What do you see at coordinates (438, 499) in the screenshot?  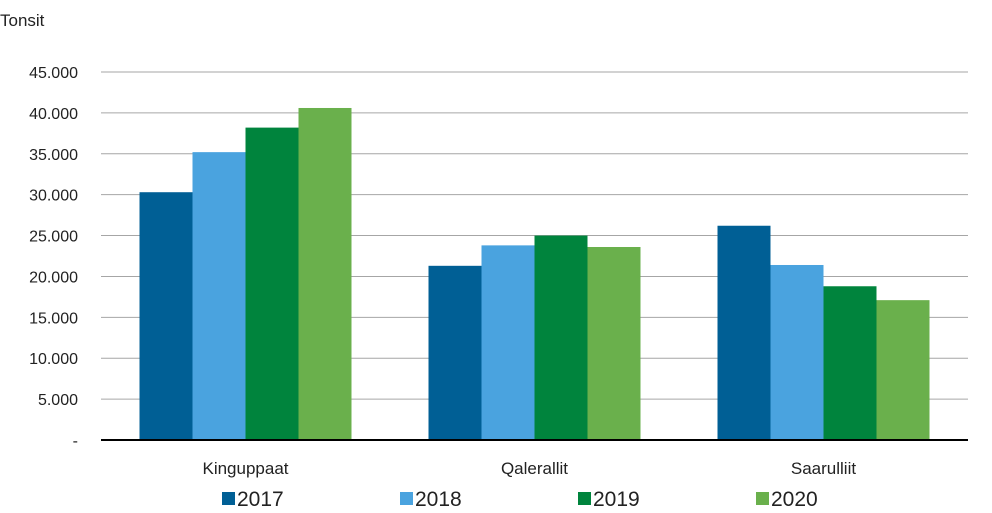 I see `legend-label-2018: 2018` at bounding box center [438, 499].